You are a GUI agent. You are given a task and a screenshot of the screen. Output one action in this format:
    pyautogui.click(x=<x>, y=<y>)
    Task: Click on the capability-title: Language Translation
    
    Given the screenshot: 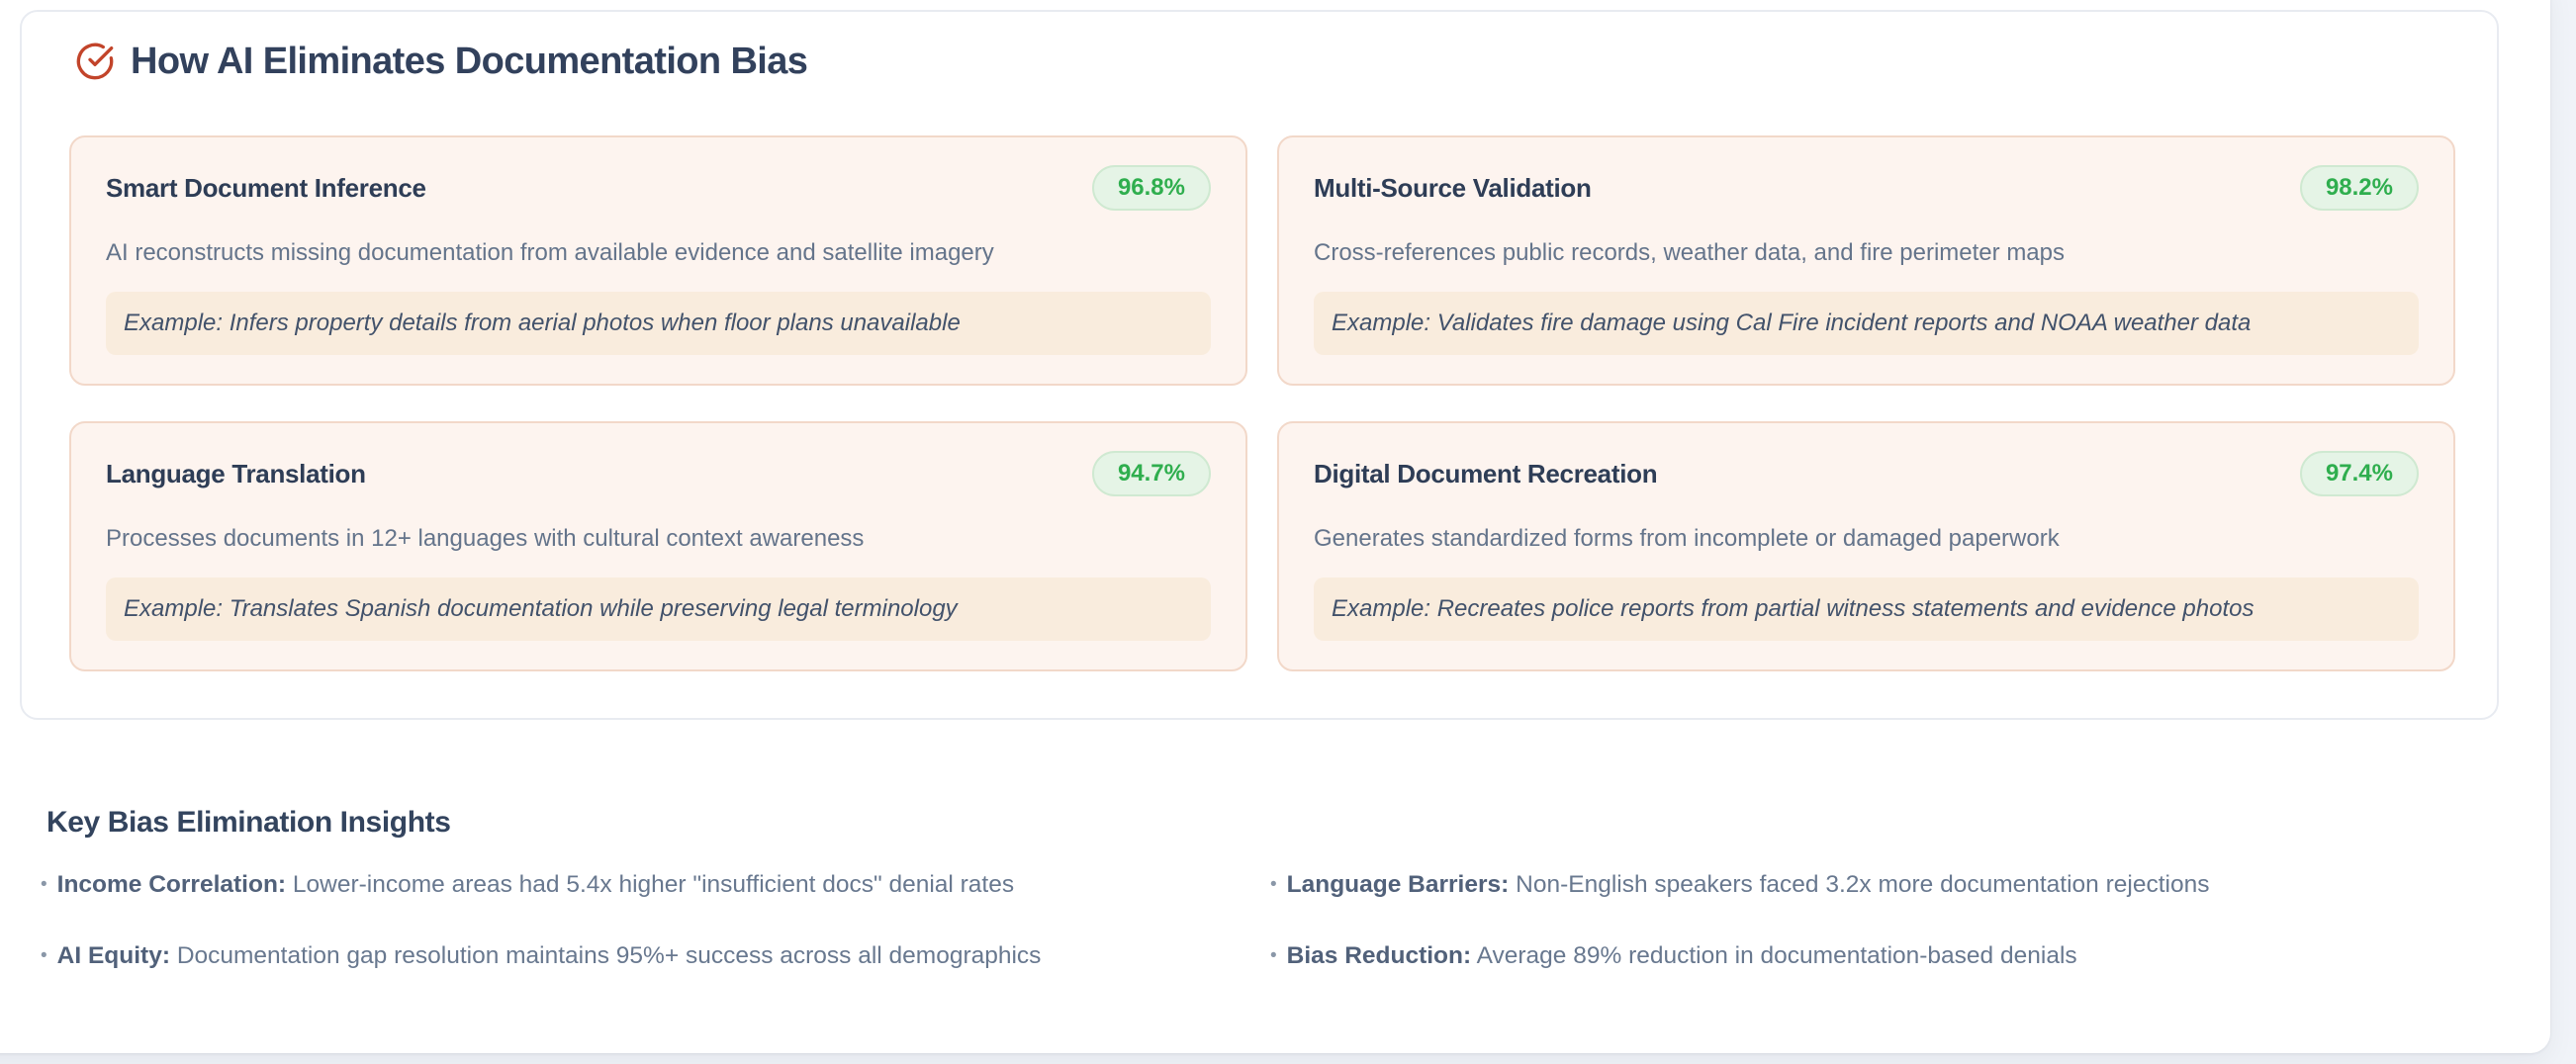 What is the action you would take?
    pyautogui.click(x=236, y=473)
    